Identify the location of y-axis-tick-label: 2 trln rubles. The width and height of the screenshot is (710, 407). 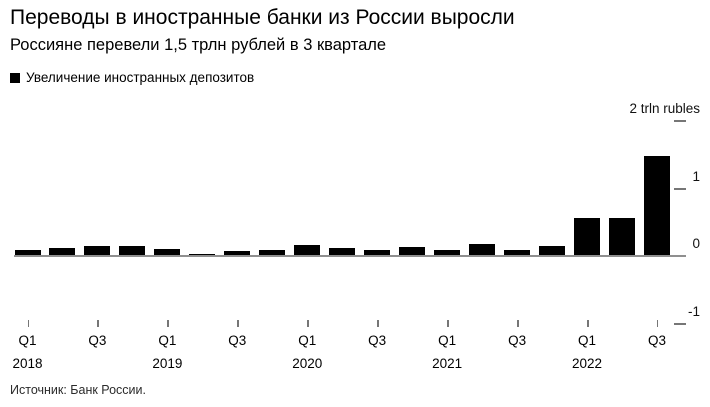
(664, 108).